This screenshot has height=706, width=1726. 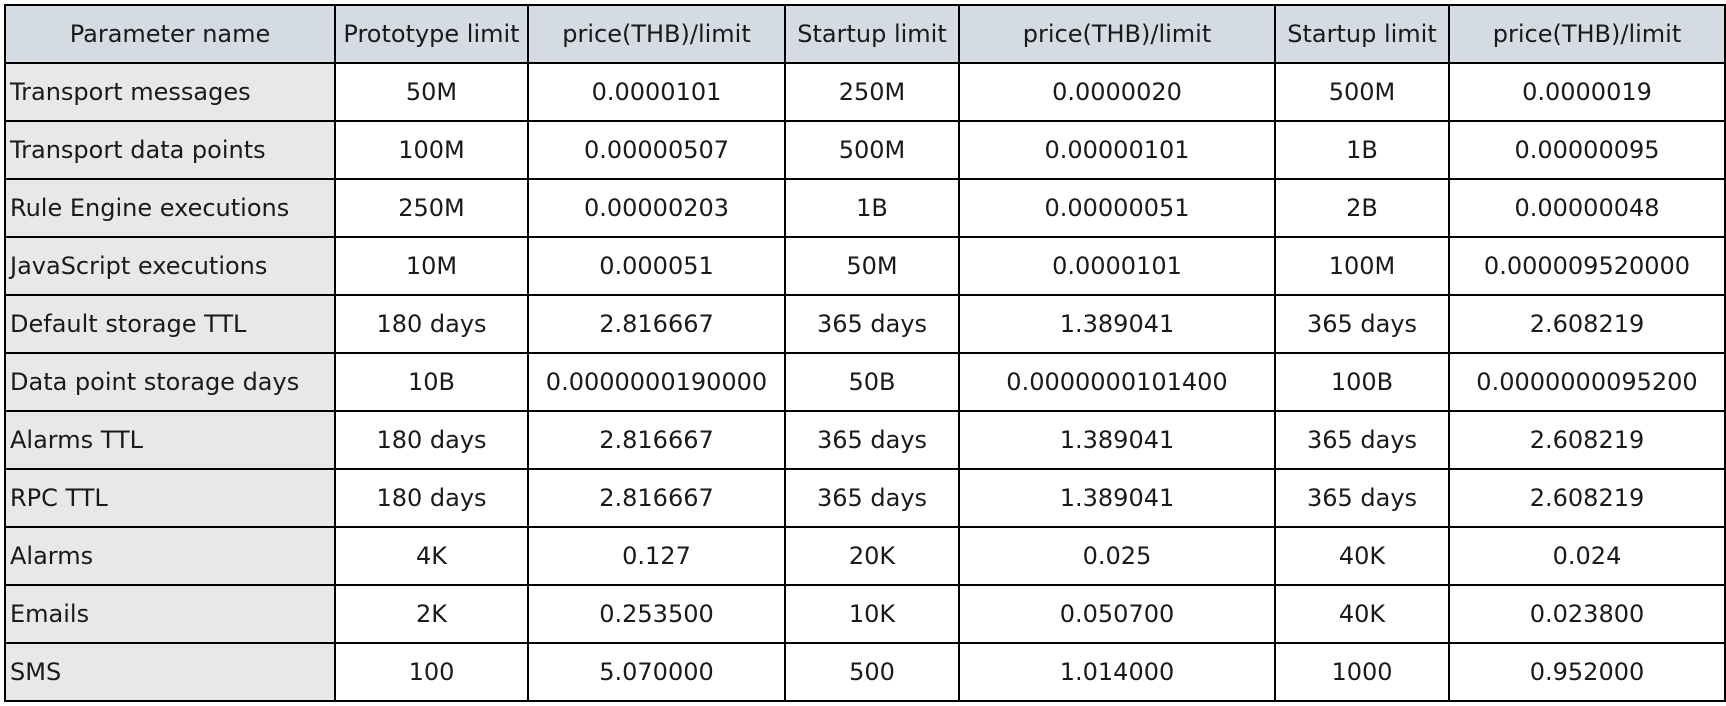 What do you see at coordinates (656, 34) in the screenshot?
I see `header-prototype-price: price(THB)/limit` at bounding box center [656, 34].